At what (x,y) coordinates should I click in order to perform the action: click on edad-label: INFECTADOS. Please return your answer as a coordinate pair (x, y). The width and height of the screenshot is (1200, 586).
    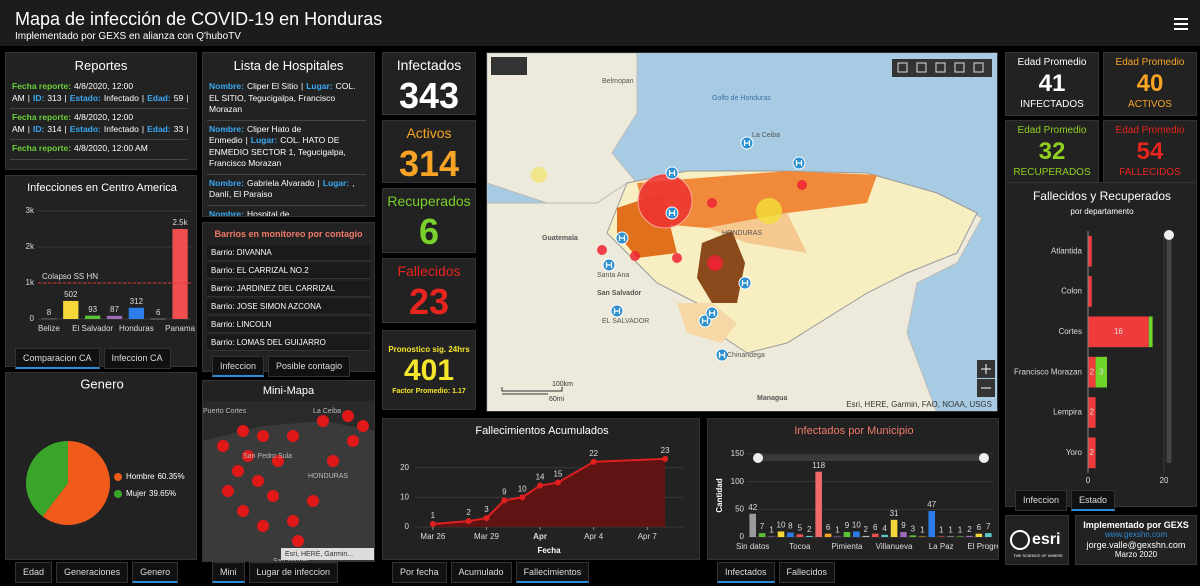
    Looking at the image, I should click on (1052, 104).